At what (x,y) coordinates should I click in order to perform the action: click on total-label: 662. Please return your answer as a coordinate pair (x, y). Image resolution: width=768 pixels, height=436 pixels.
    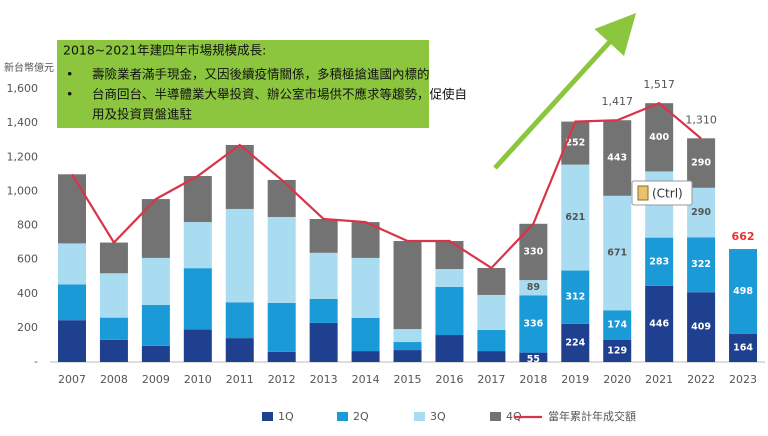
    Looking at the image, I should click on (743, 236).